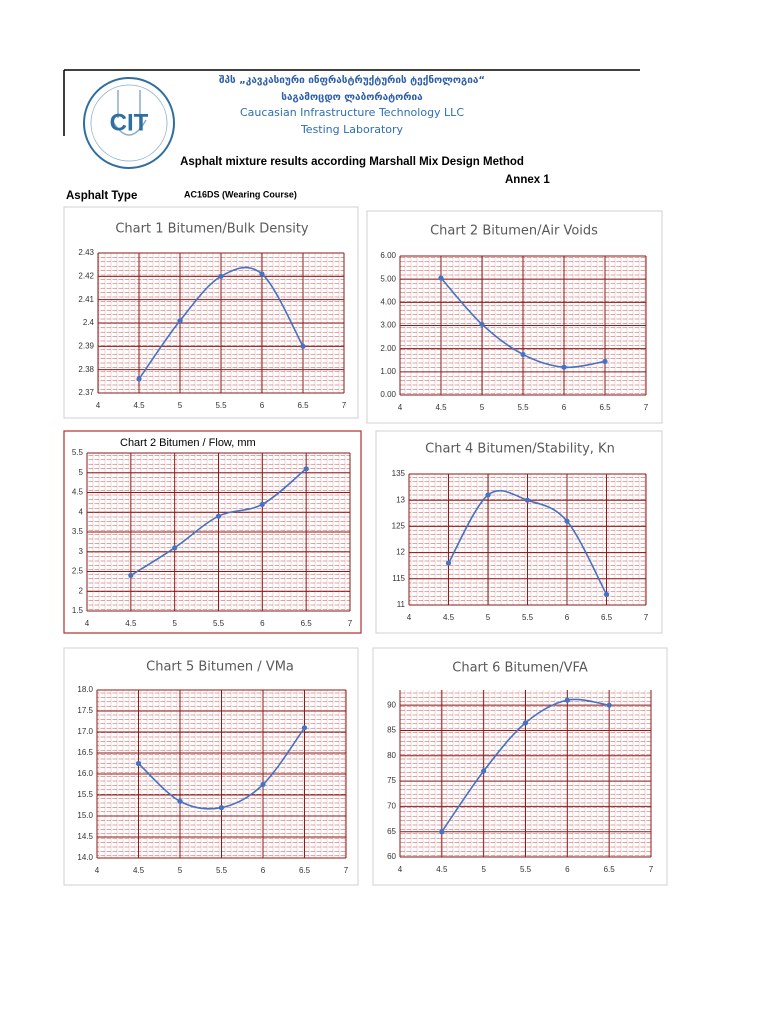 The height and width of the screenshot is (1024, 768). Describe the element at coordinates (85, 689) in the screenshot. I see `y-tick-label: 18.0` at that location.